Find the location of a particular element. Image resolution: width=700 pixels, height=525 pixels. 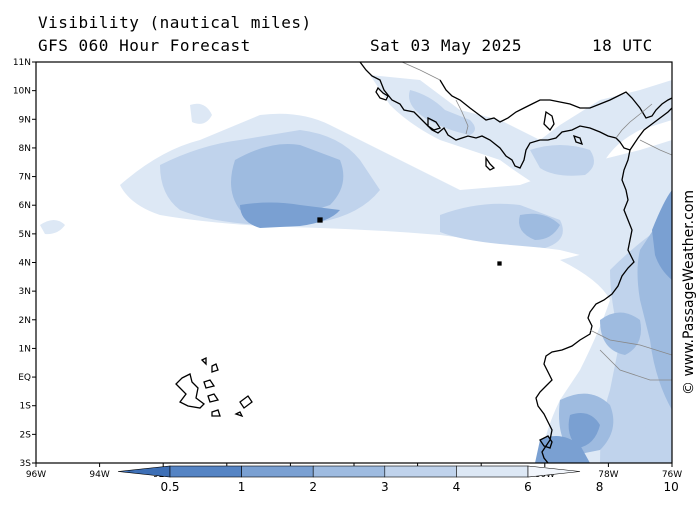

y-tick-label: 11N is located at coordinates (22, 63).